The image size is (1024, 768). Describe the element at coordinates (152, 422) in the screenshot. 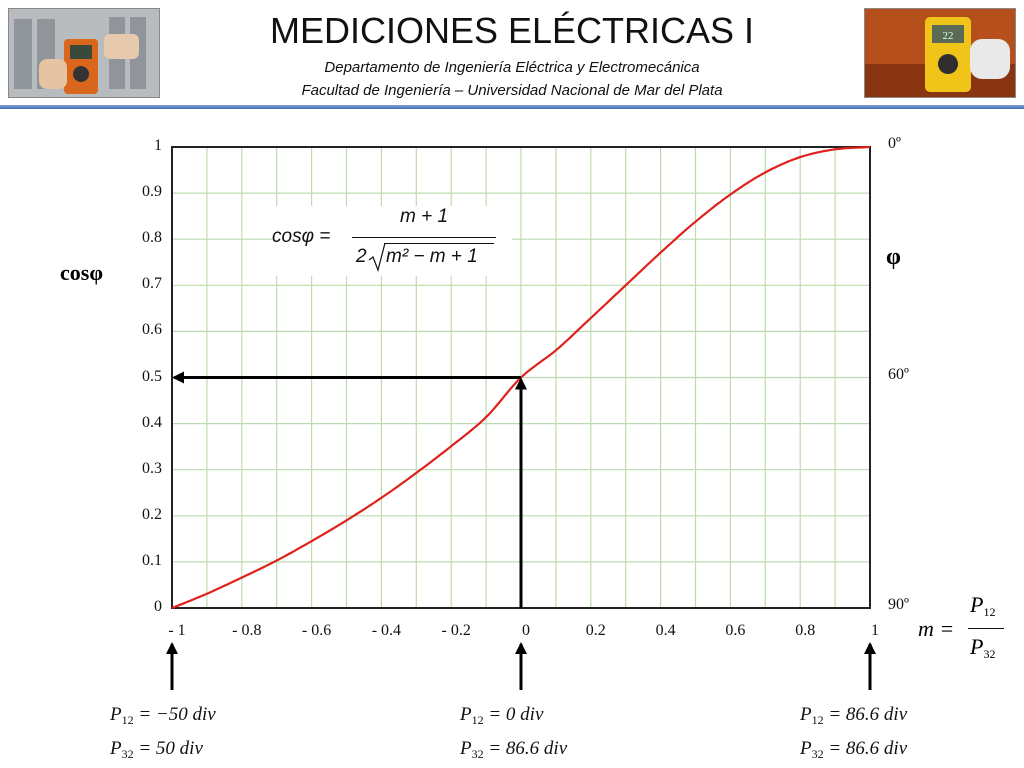

I see `y-tick-label: 0.4` at that location.